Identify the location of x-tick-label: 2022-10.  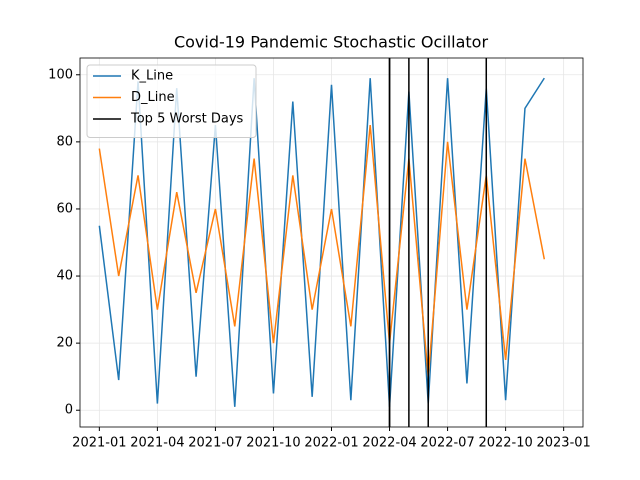
(505, 443).